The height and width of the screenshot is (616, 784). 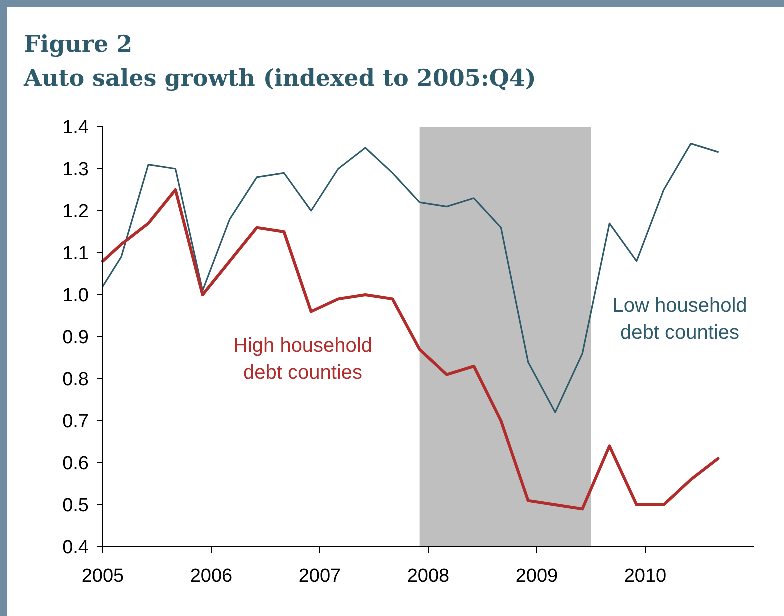 What do you see at coordinates (75, 422) in the screenshot?
I see `y-tick-label: 0.7` at bounding box center [75, 422].